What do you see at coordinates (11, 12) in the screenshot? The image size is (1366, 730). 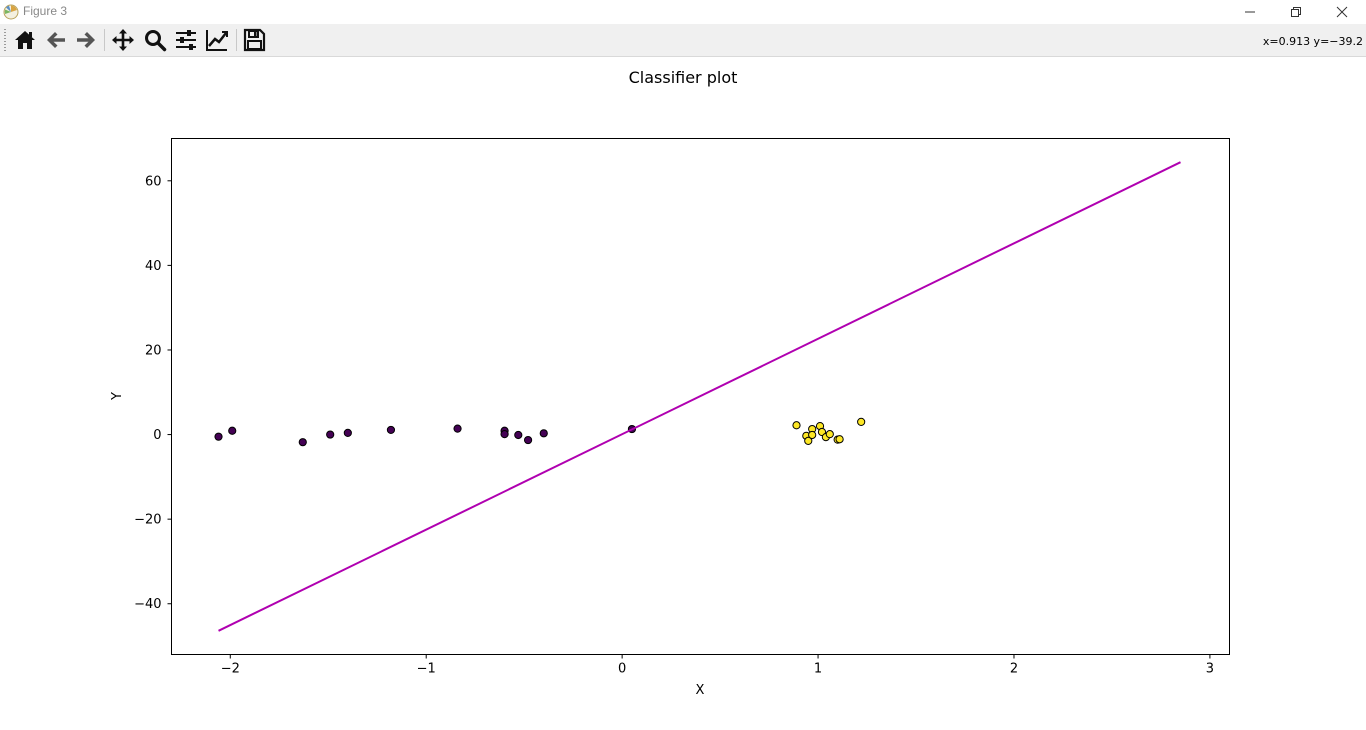 I see `matplotlib-logo-icon` at bounding box center [11, 12].